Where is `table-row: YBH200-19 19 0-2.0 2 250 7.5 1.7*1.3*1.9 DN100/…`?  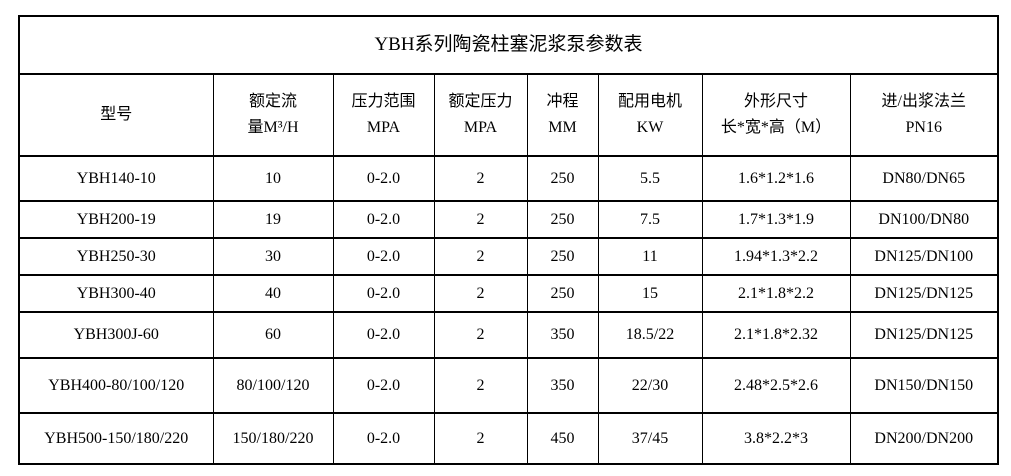
table-row: YBH200-19 19 0-2.0 2 250 7.5 1.7*1.3*1.9 DN100/… is located at coordinates (508, 219).